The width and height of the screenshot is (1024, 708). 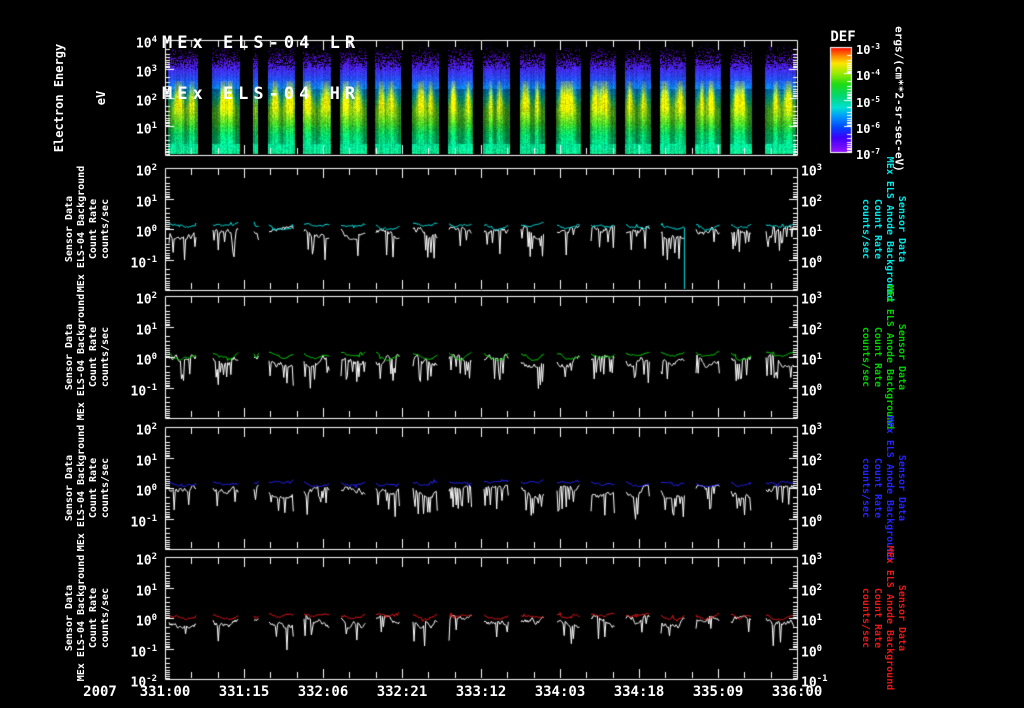 What do you see at coordinates (100, 692) in the screenshot?
I see `x-axis-year-label: 2007` at bounding box center [100, 692].